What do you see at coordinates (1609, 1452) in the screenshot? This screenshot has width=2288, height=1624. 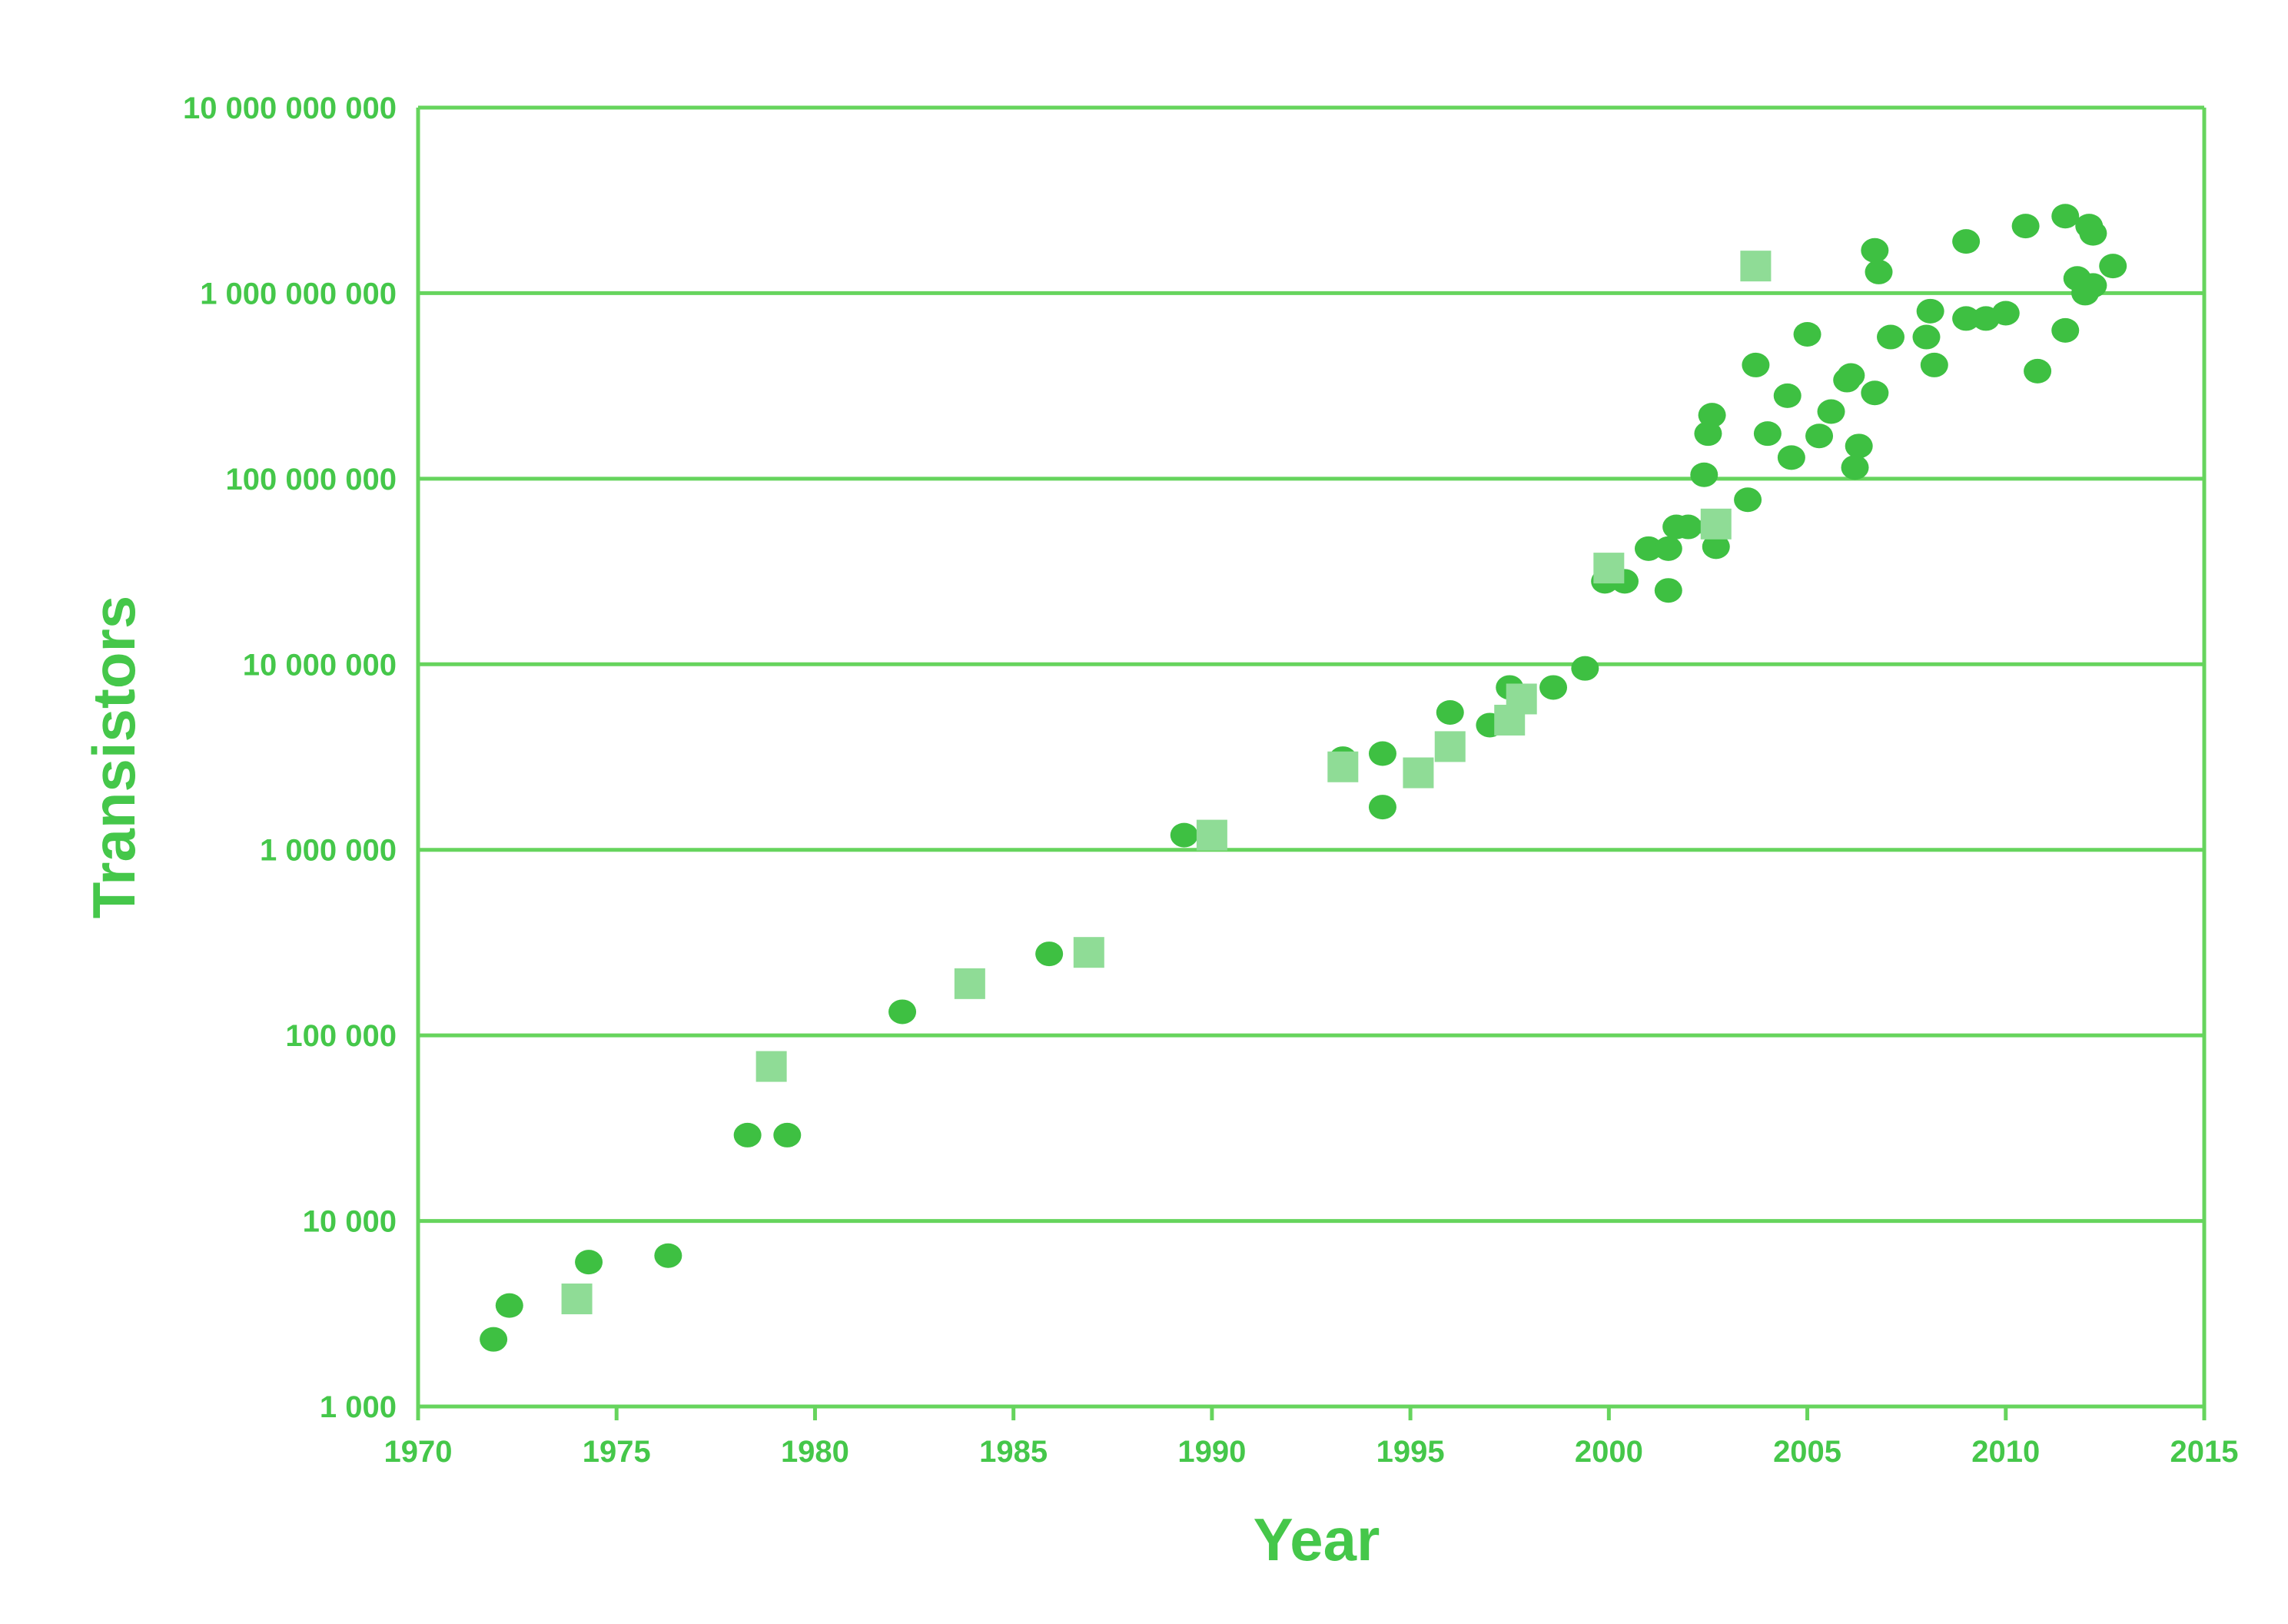 I see `x-tick-label: 2000` at bounding box center [1609, 1452].